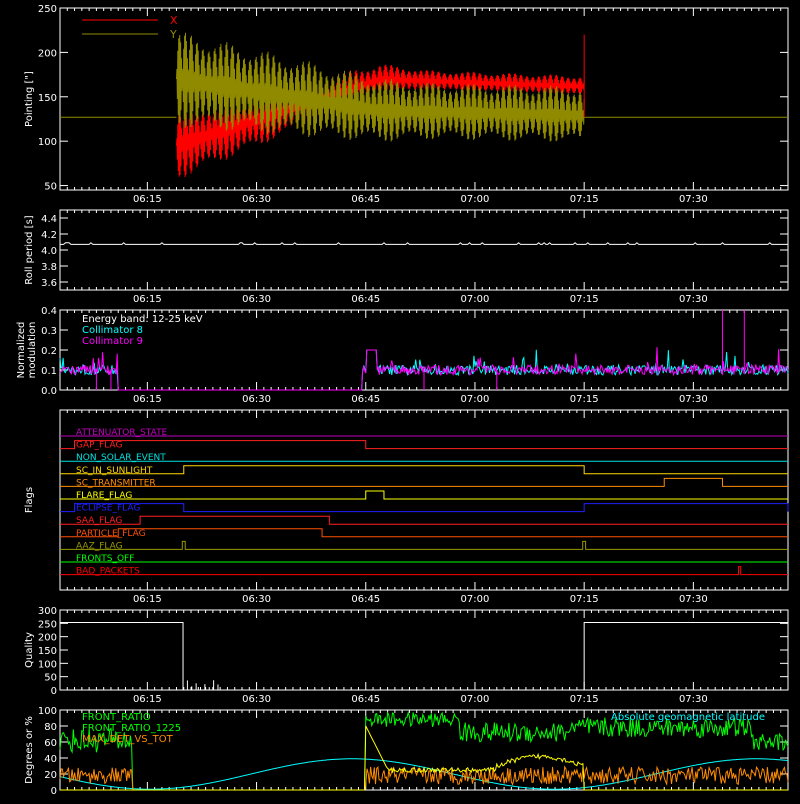 Image resolution: width=800 pixels, height=804 pixels. Describe the element at coordinates (131, 728) in the screenshot. I see `legend-label: FRONT_RATIO_1225` at that location.